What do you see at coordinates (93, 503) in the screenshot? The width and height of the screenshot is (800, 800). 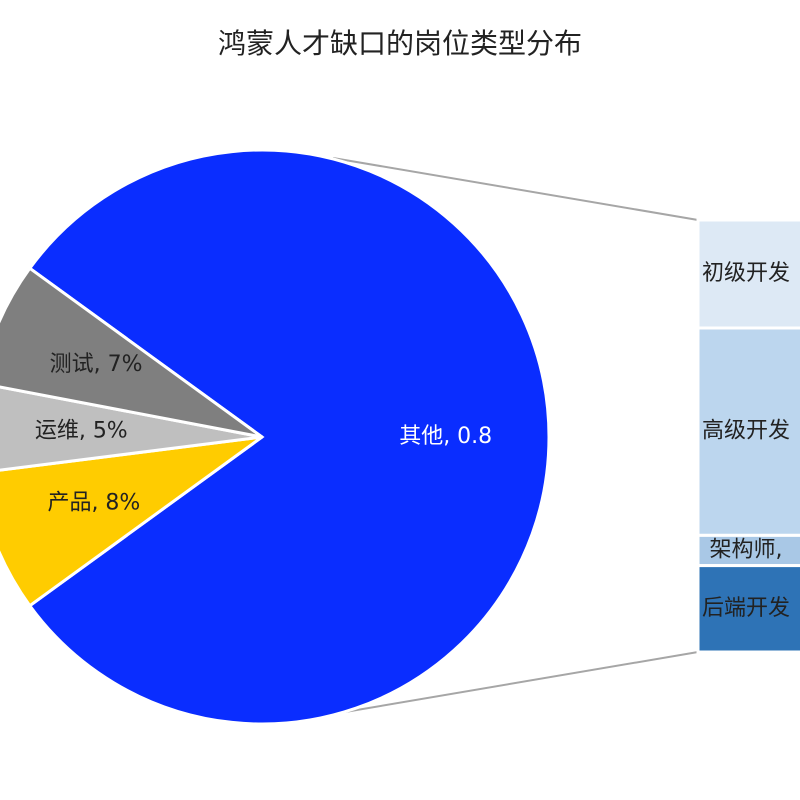 I see `pie-label-产品: 产品, 8%` at bounding box center [93, 503].